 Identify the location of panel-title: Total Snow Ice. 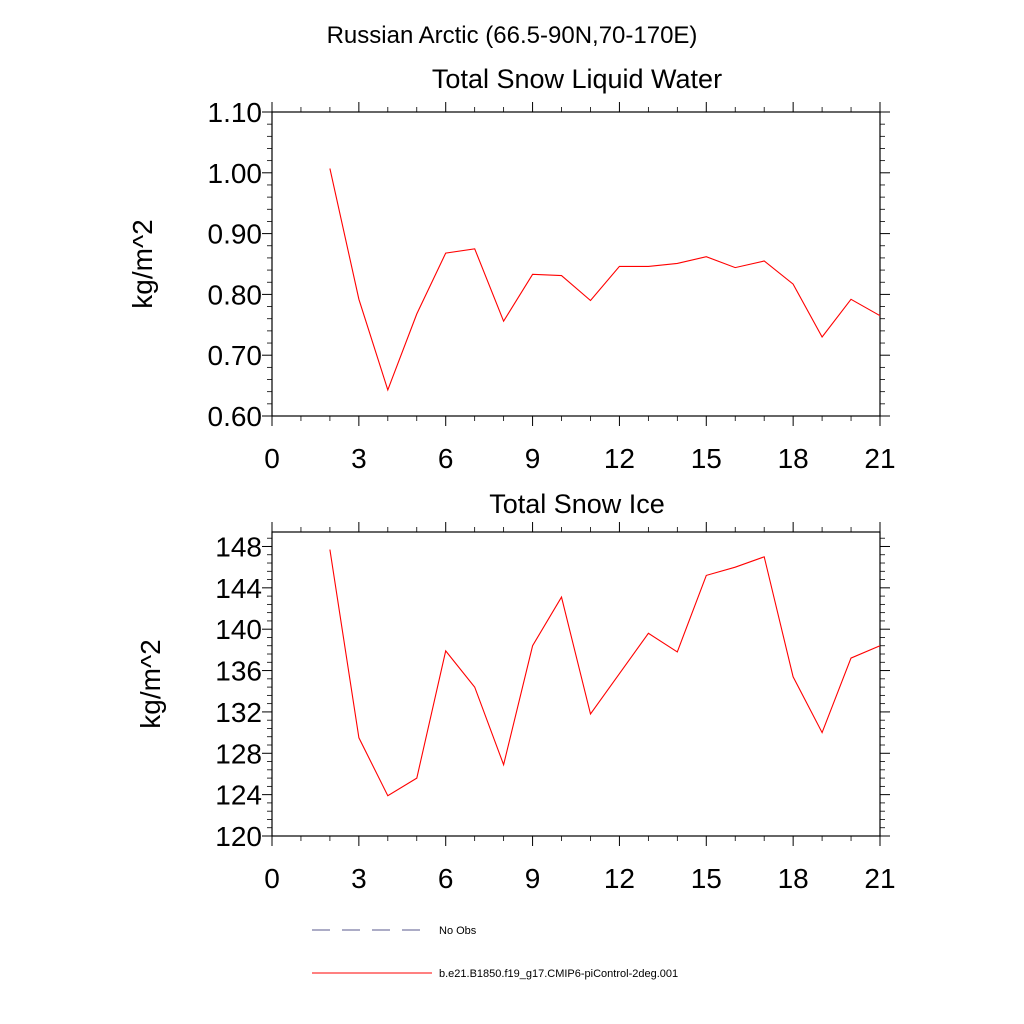
(577, 504).